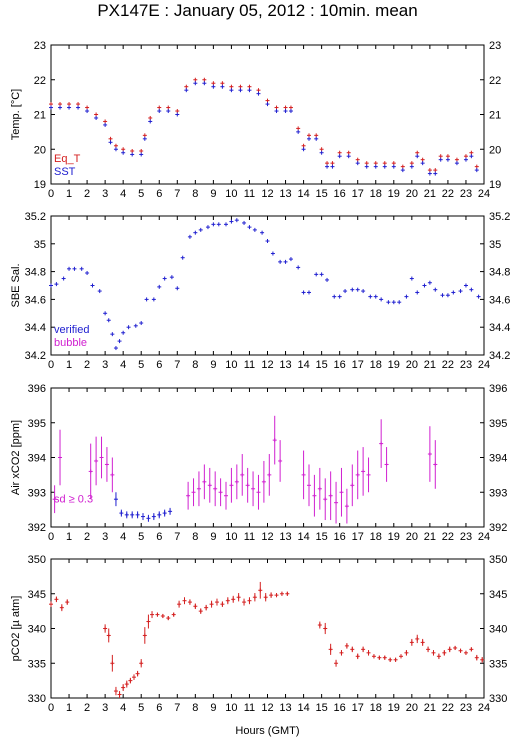 The image size is (515, 739). Describe the element at coordinates (498, 493) in the screenshot. I see `y-tick-label: 393` at that location.